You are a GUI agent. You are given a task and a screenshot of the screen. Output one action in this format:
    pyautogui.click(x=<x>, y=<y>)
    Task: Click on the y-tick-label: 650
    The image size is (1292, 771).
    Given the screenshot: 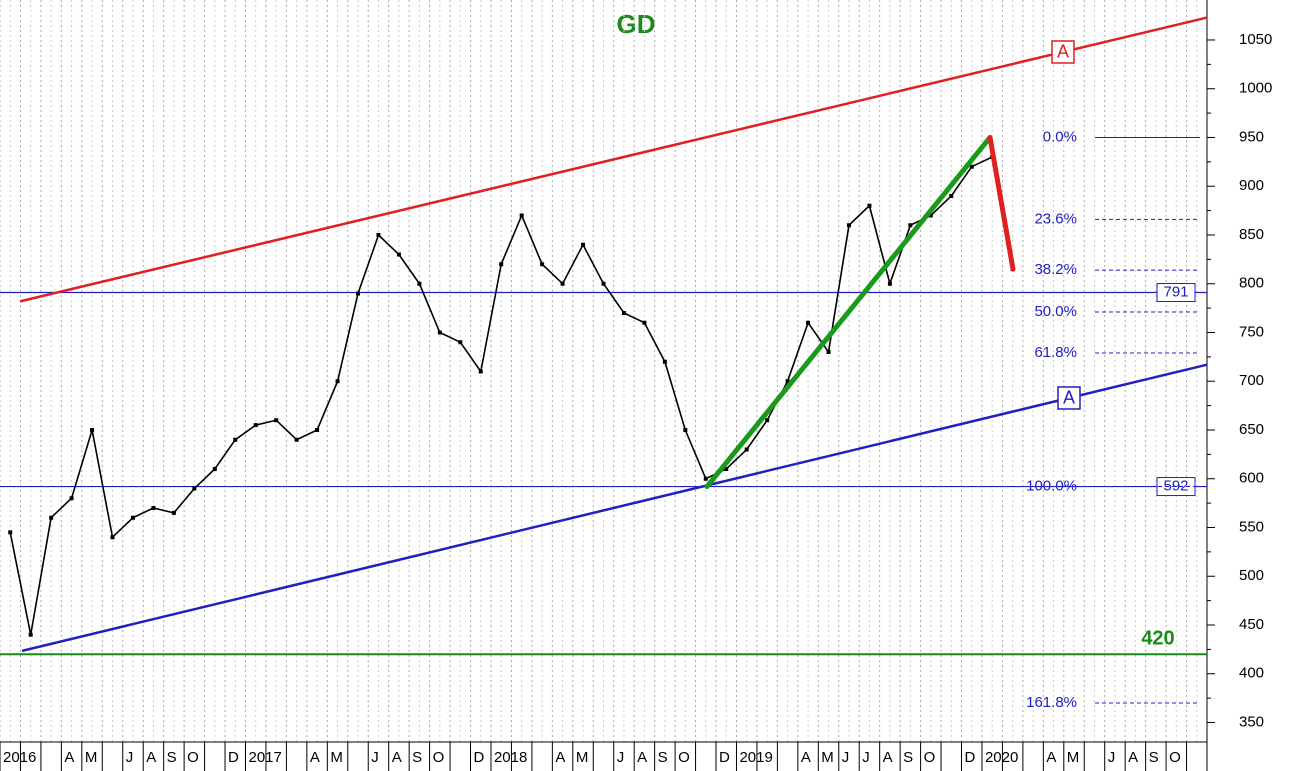 What is the action you would take?
    pyautogui.click(x=1251, y=429)
    